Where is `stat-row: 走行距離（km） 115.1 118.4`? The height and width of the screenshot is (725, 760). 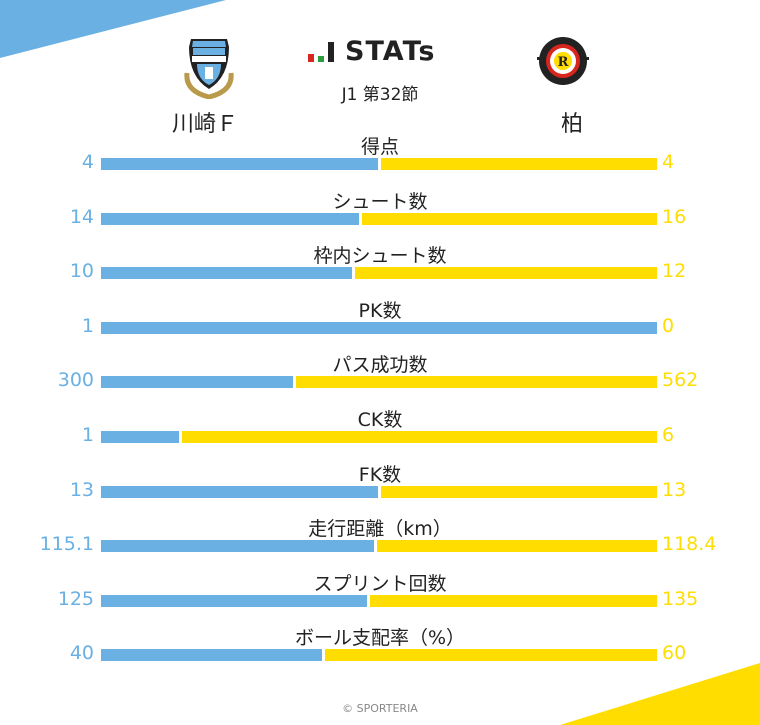 stat-row: 走行距離（km） 115.1 118.4 is located at coordinates (380, 541).